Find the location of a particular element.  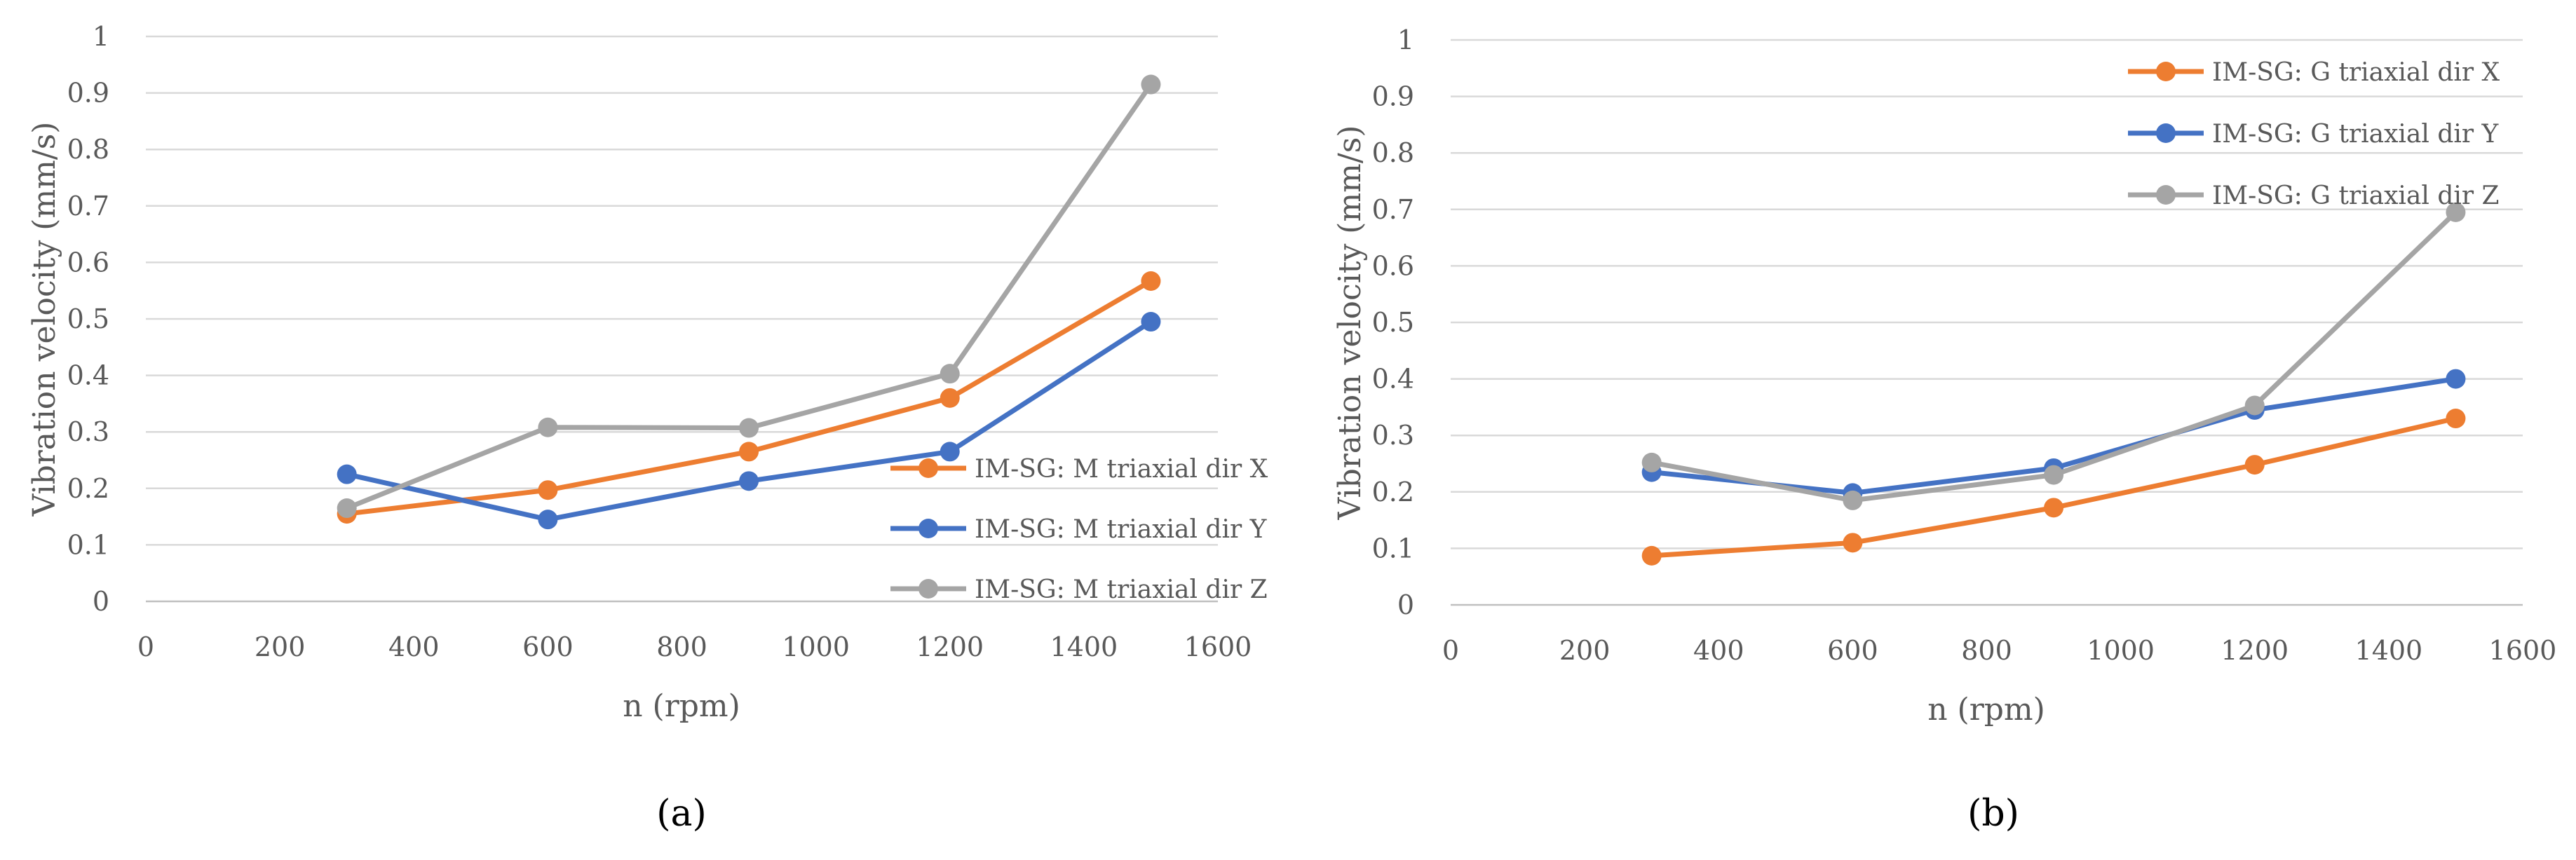

legend-label: IM-SG: G triaxial dir Z is located at coordinates (2356, 196).